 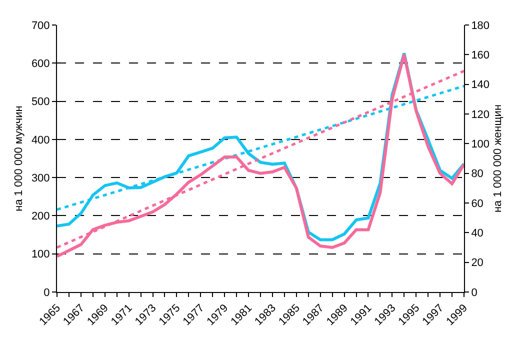 I want to click on y2-tick-label: 0, so click(x=474, y=292).